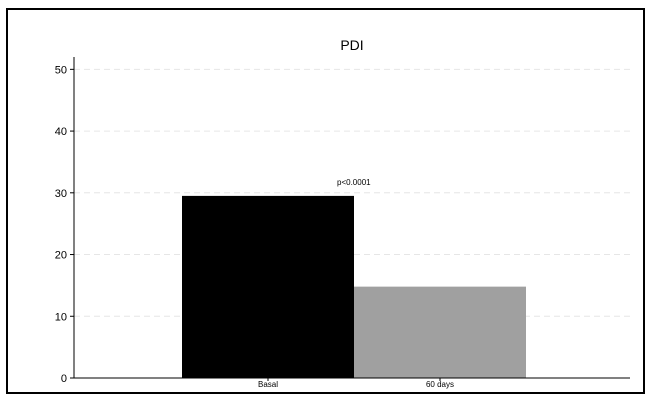 This screenshot has height=394, width=649. What do you see at coordinates (61, 70) in the screenshot?
I see `y-tick-label: 50` at bounding box center [61, 70].